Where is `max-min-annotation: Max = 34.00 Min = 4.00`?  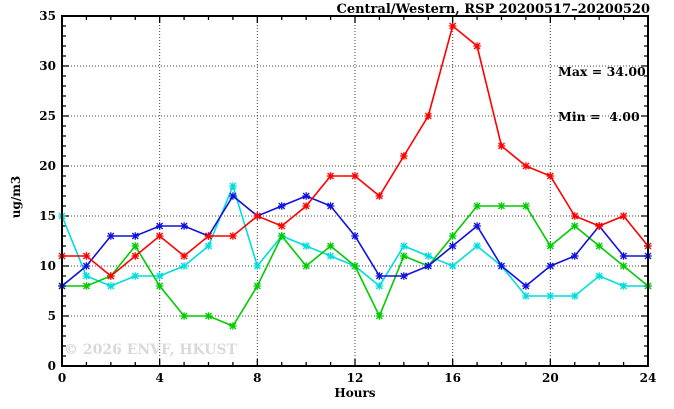
max-min-annotation: Max = 34.00 Min = 4.00 is located at coordinates (602, 94).